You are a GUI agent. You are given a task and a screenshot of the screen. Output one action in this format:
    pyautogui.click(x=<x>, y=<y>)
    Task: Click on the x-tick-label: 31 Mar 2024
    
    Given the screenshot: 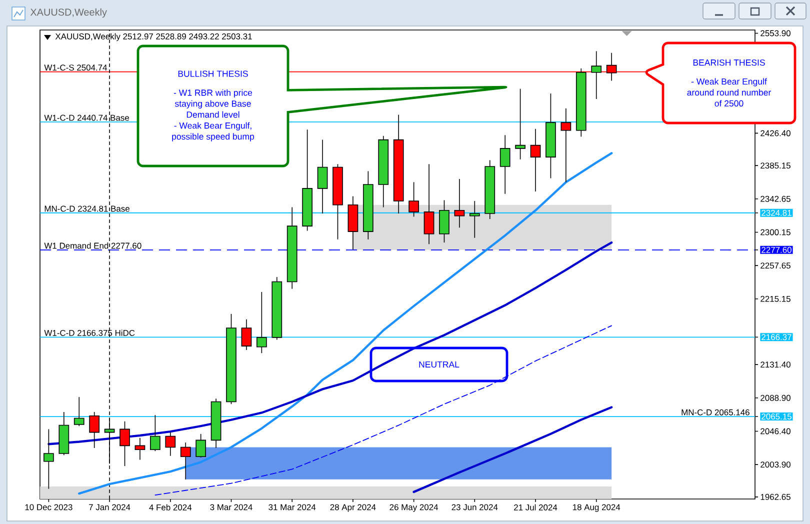 What is the action you would take?
    pyautogui.click(x=292, y=507)
    